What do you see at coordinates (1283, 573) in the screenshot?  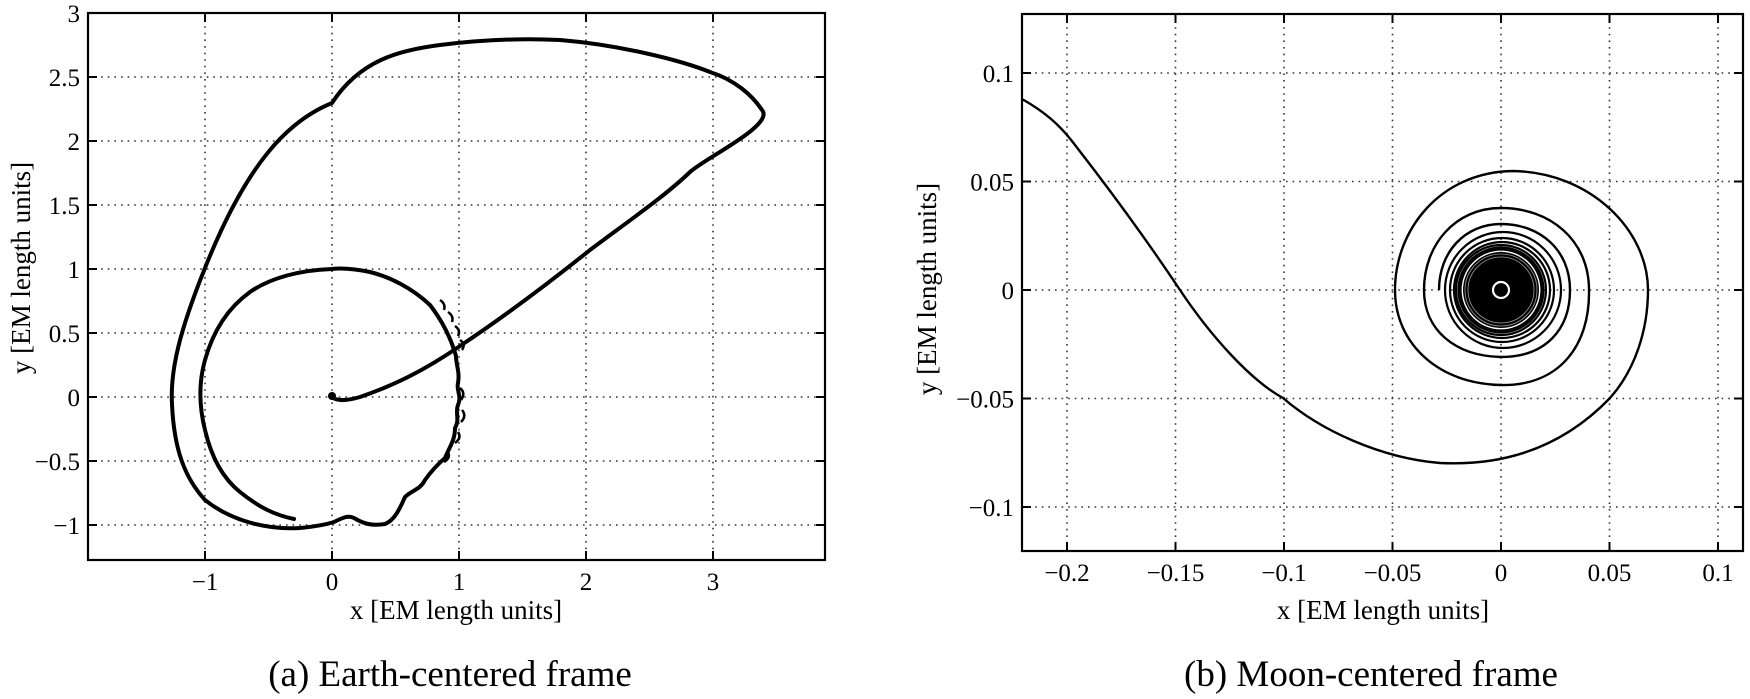 I see `panel-b-x-tick-label: −0.1` at bounding box center [1283, 573].